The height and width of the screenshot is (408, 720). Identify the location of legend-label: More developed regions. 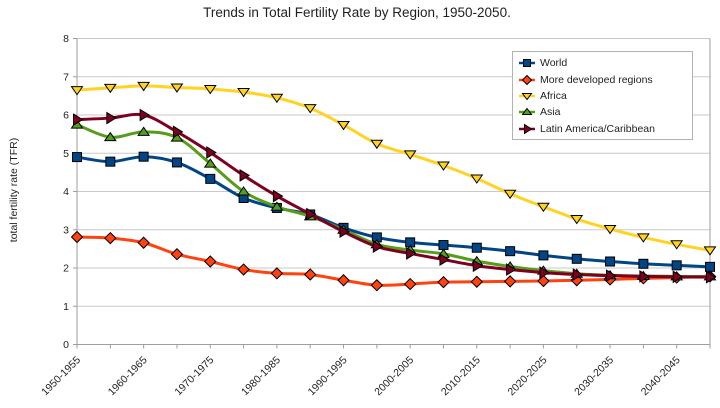
(596, 79).